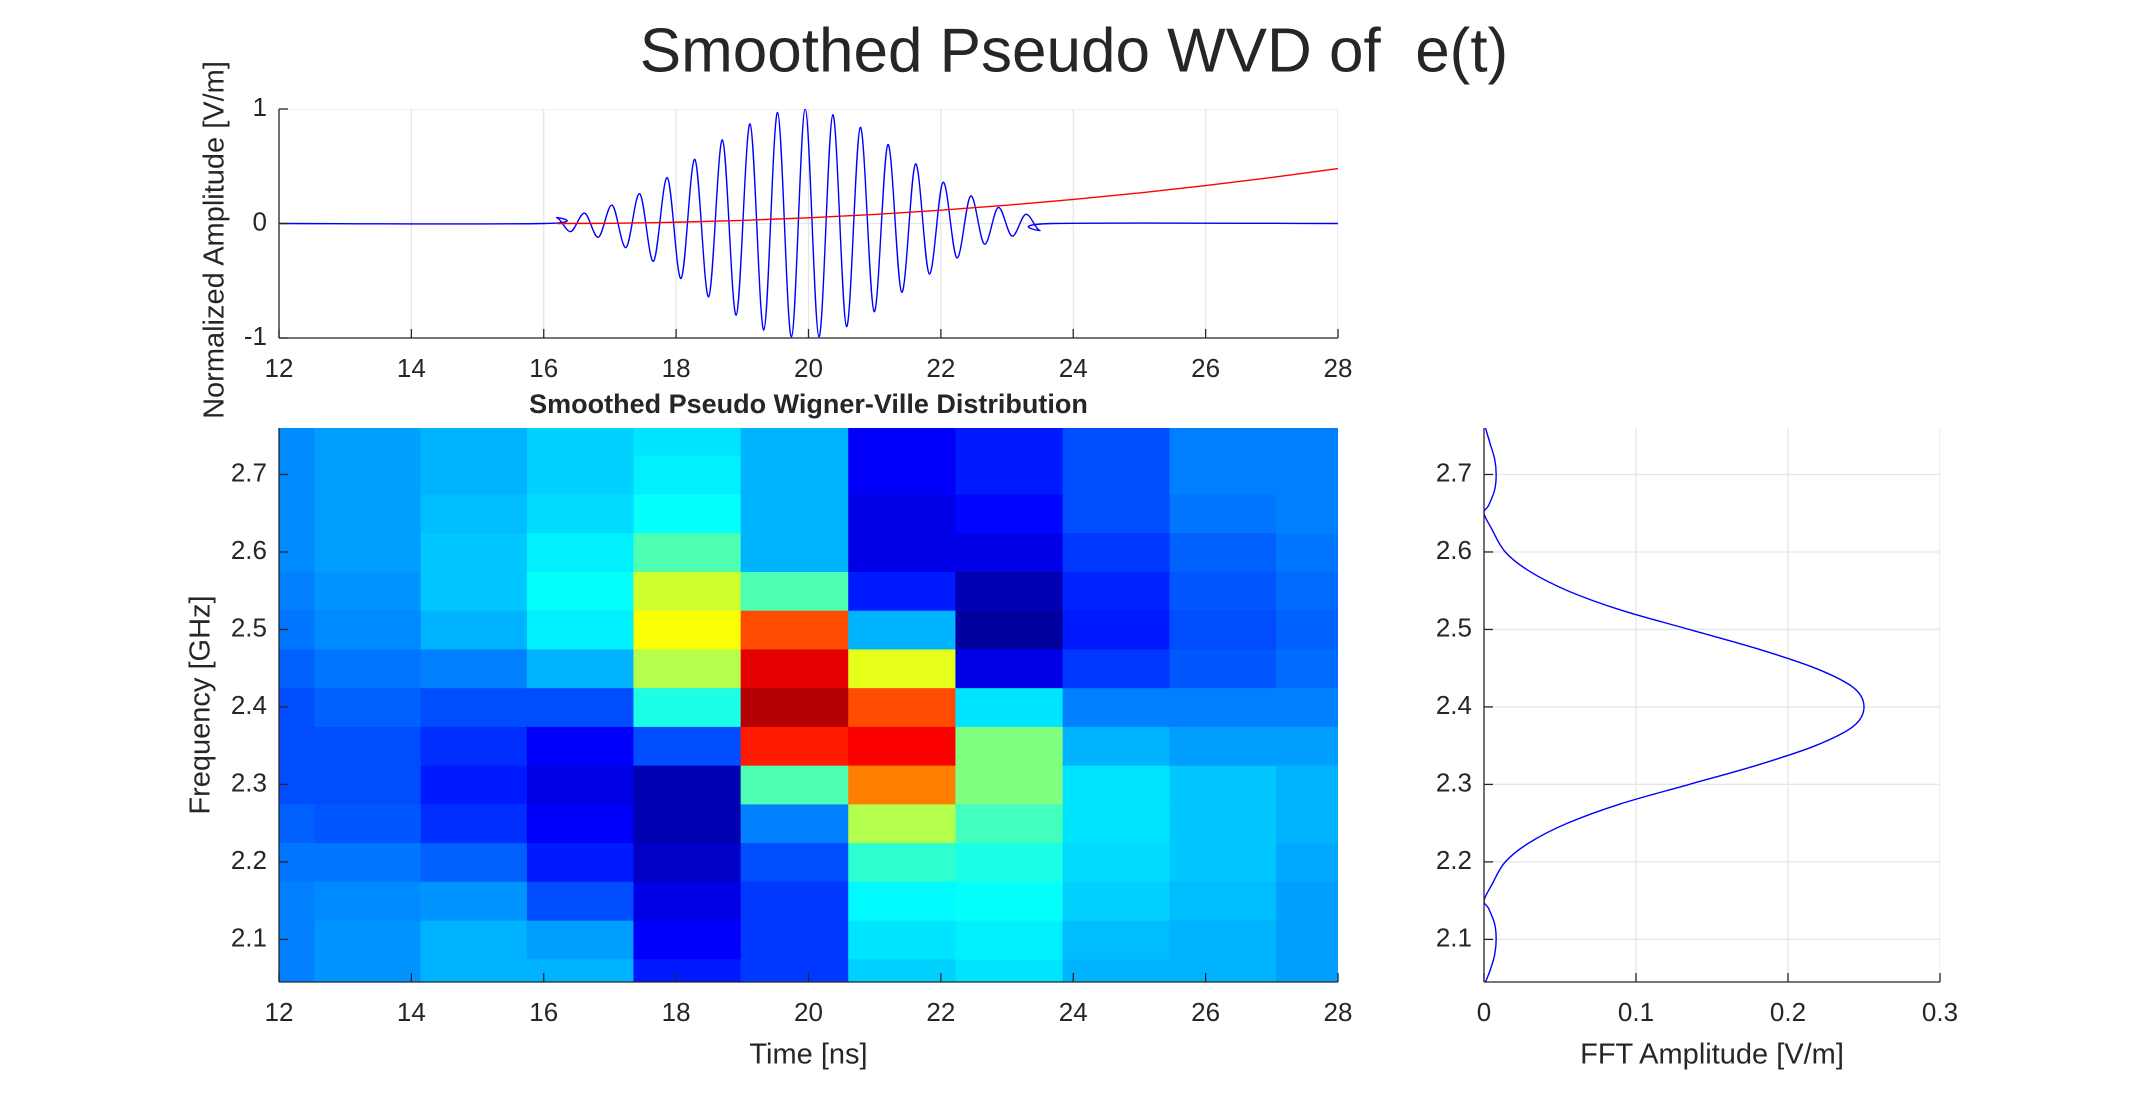  I want to click on y-tick-label: 1, so click(260, 107).